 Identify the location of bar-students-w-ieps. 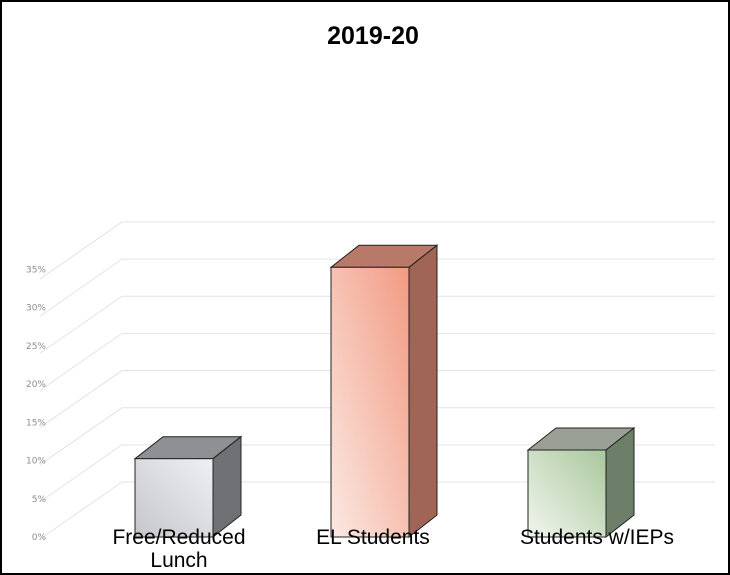
(581, 482).